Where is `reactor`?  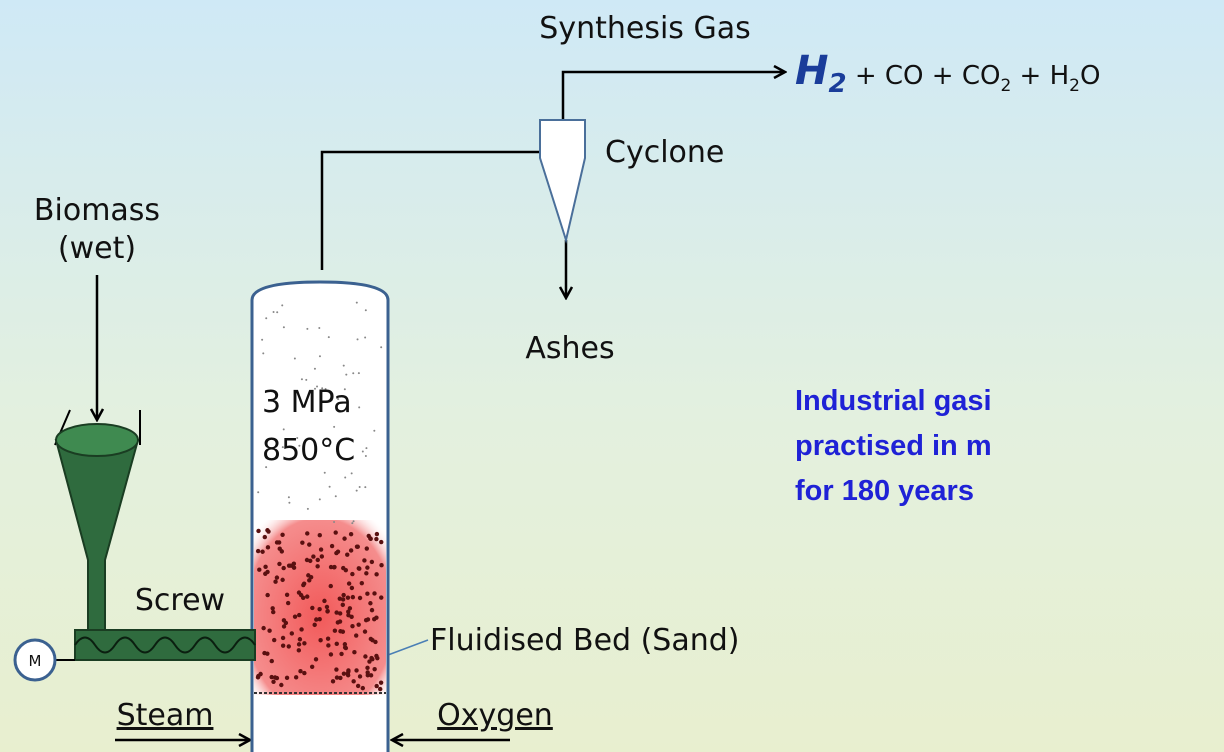 reactor is located at coordinates (320, 516).